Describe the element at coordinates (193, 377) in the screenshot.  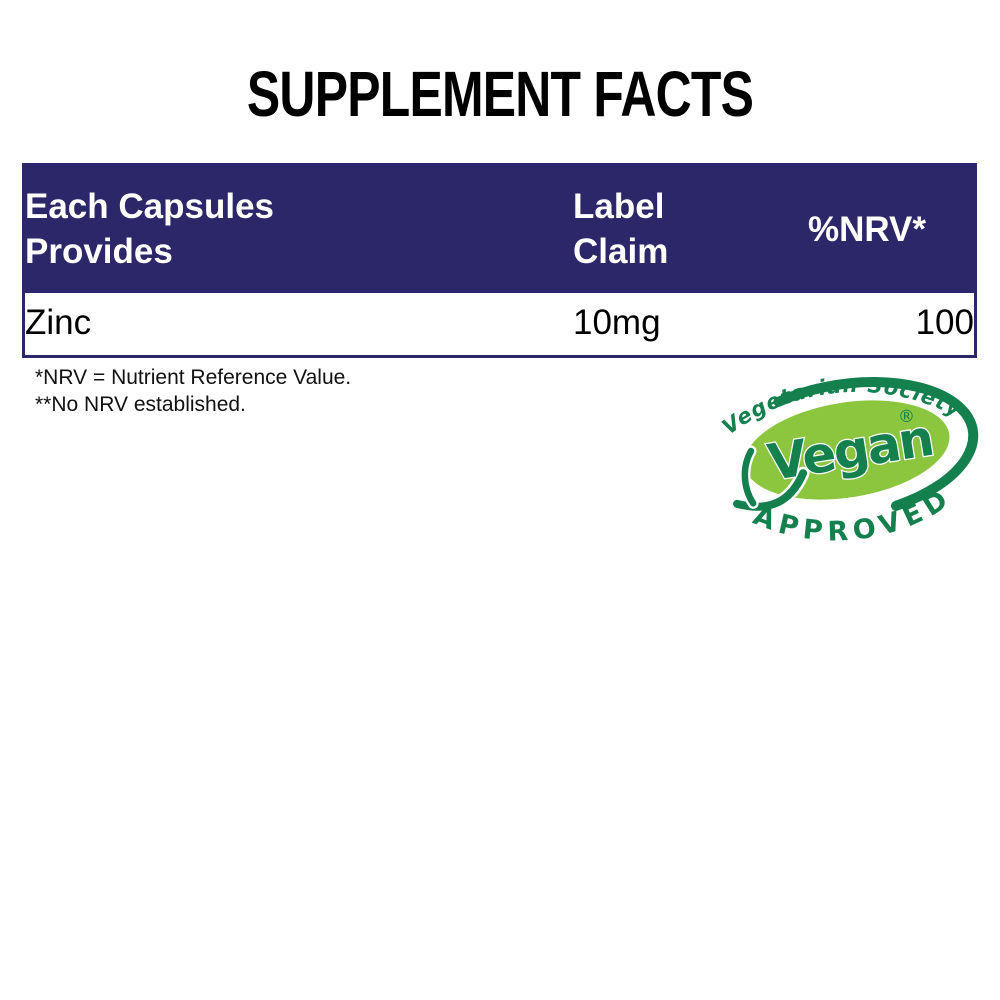
I see `footnote-nrv-definition: *NRV = Nutrient Reference Value.` at that location.